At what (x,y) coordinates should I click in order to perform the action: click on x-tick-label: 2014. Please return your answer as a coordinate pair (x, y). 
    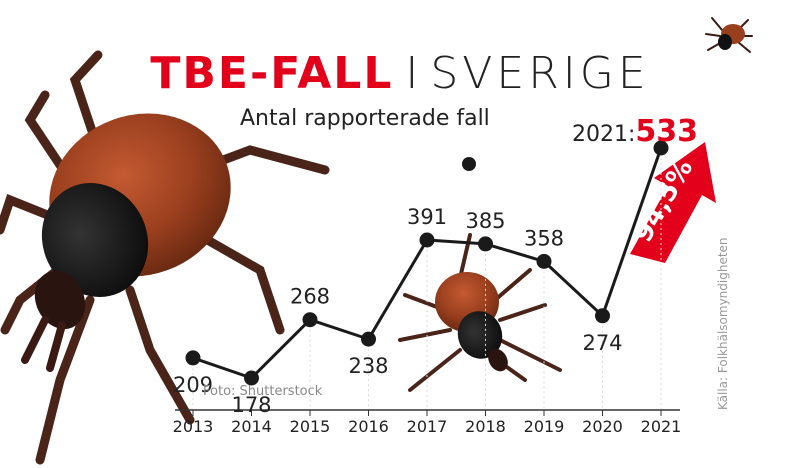
    Looking at the image, I should click on (251, 426).